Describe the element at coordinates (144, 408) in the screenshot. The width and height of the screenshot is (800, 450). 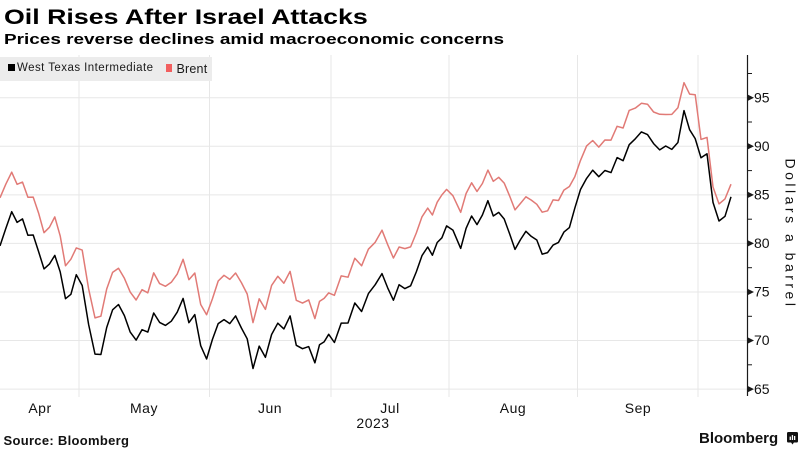
I see `svg-text: May` at that location.